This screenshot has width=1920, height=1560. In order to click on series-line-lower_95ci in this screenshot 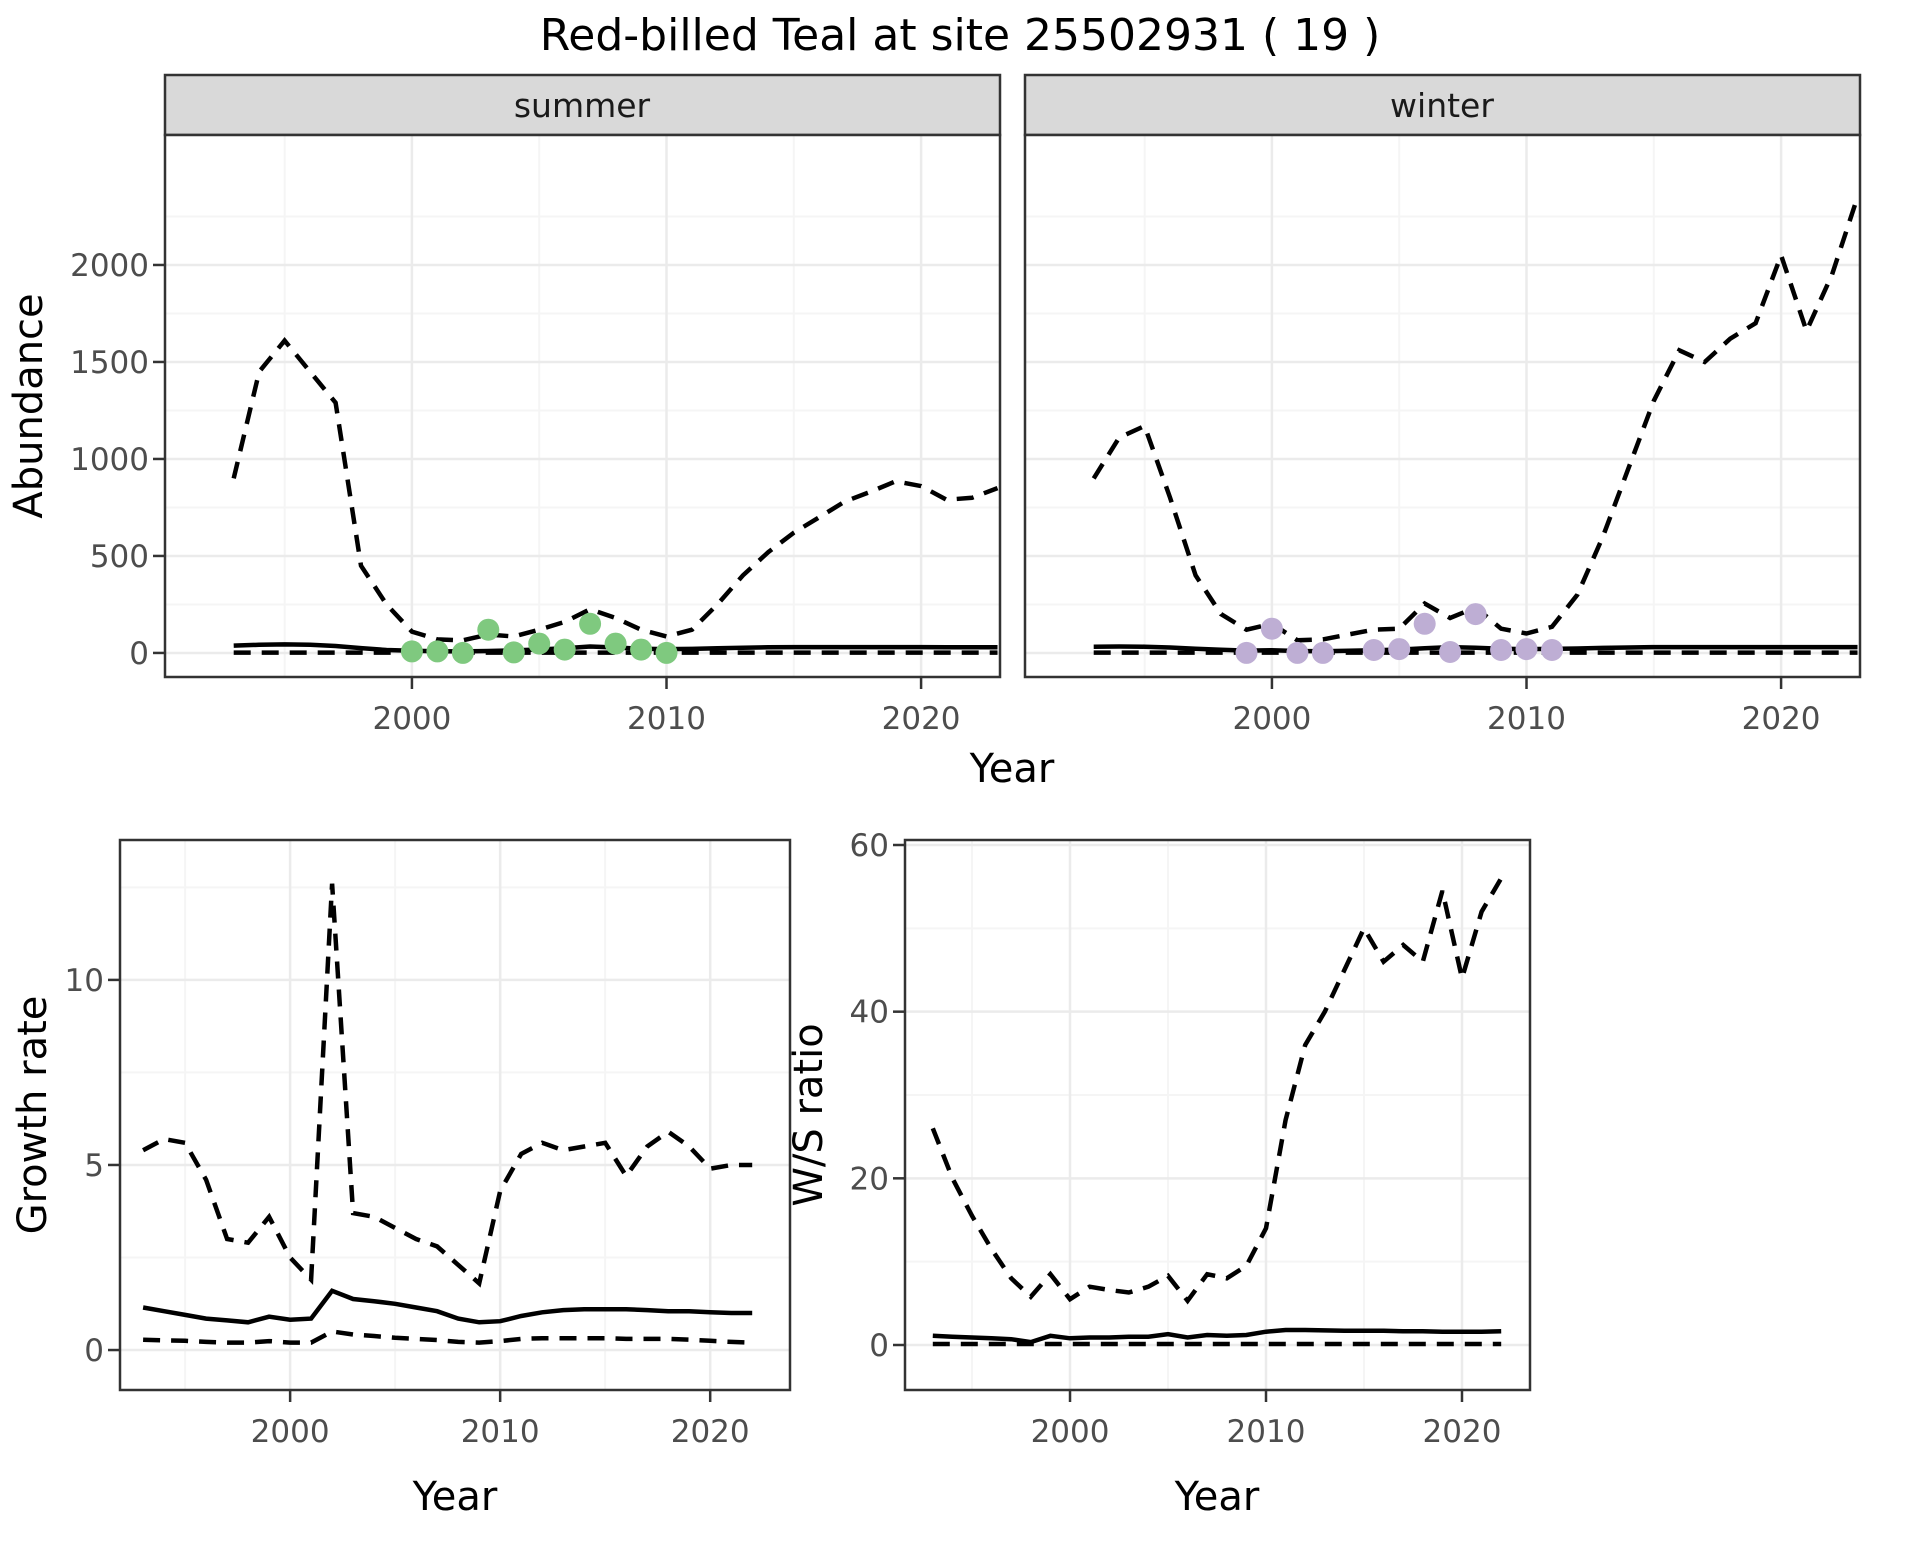, I will do `click(448, 1337)`.